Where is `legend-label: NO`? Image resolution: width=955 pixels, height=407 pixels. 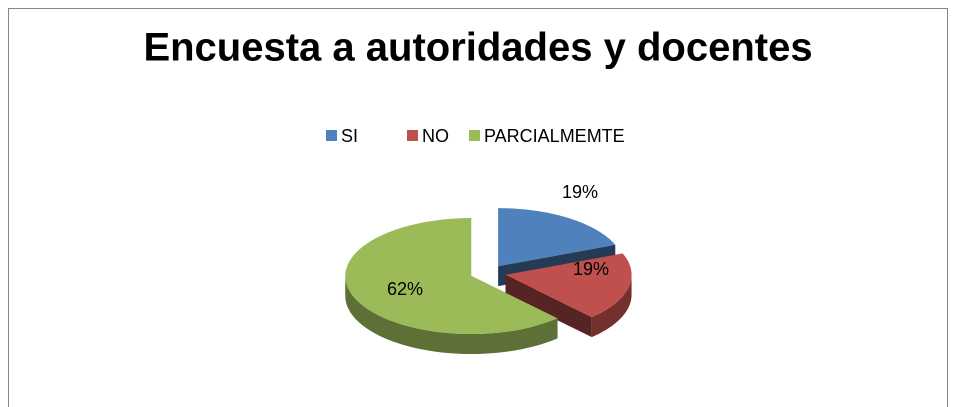
legend-label: NO is located at coordinates (435, 136).